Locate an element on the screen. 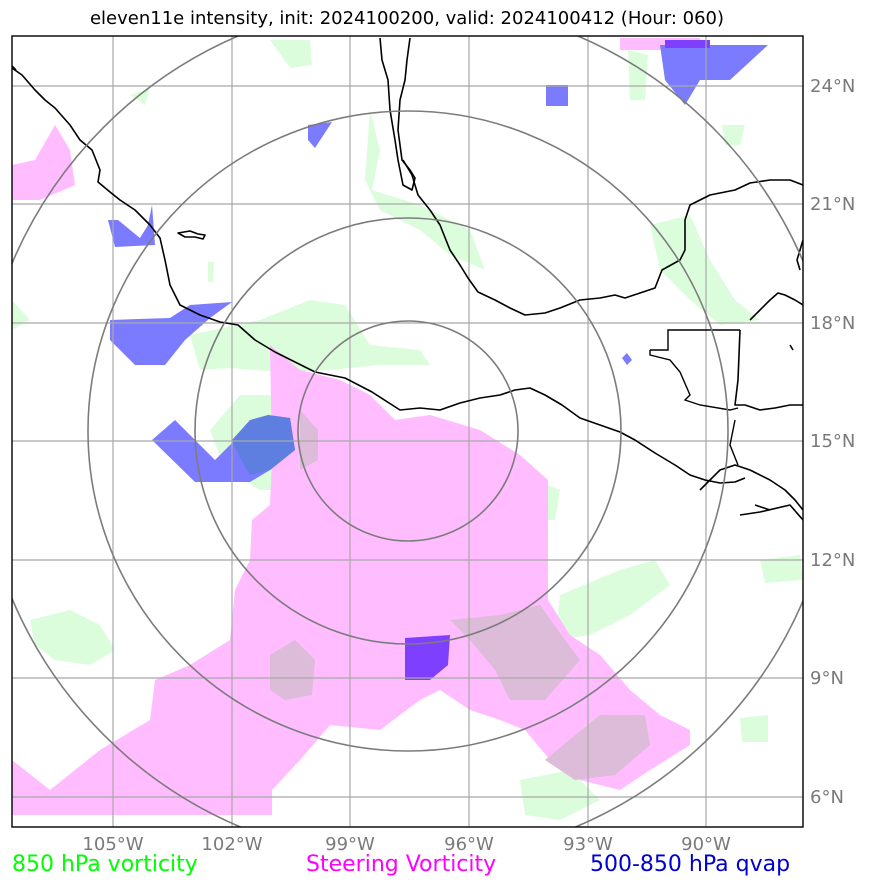 The image size is (873, 891). lat-tick: 6°N is located at coordinates (827, 797).